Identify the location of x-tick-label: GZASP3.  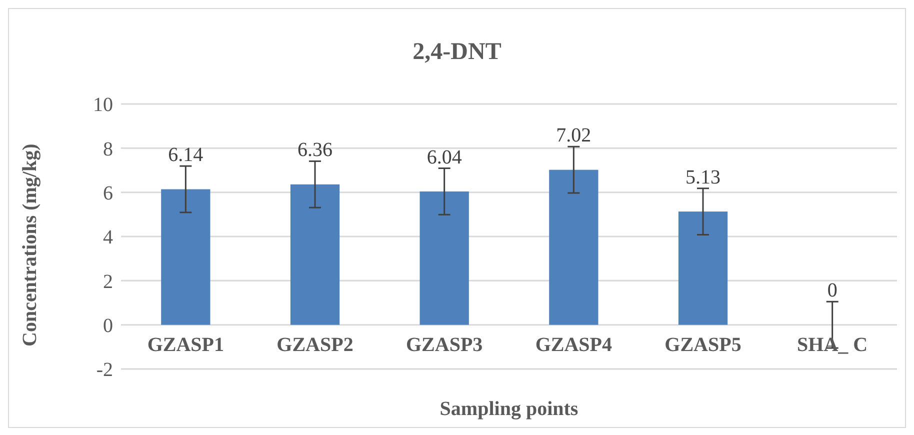
(444, 345).